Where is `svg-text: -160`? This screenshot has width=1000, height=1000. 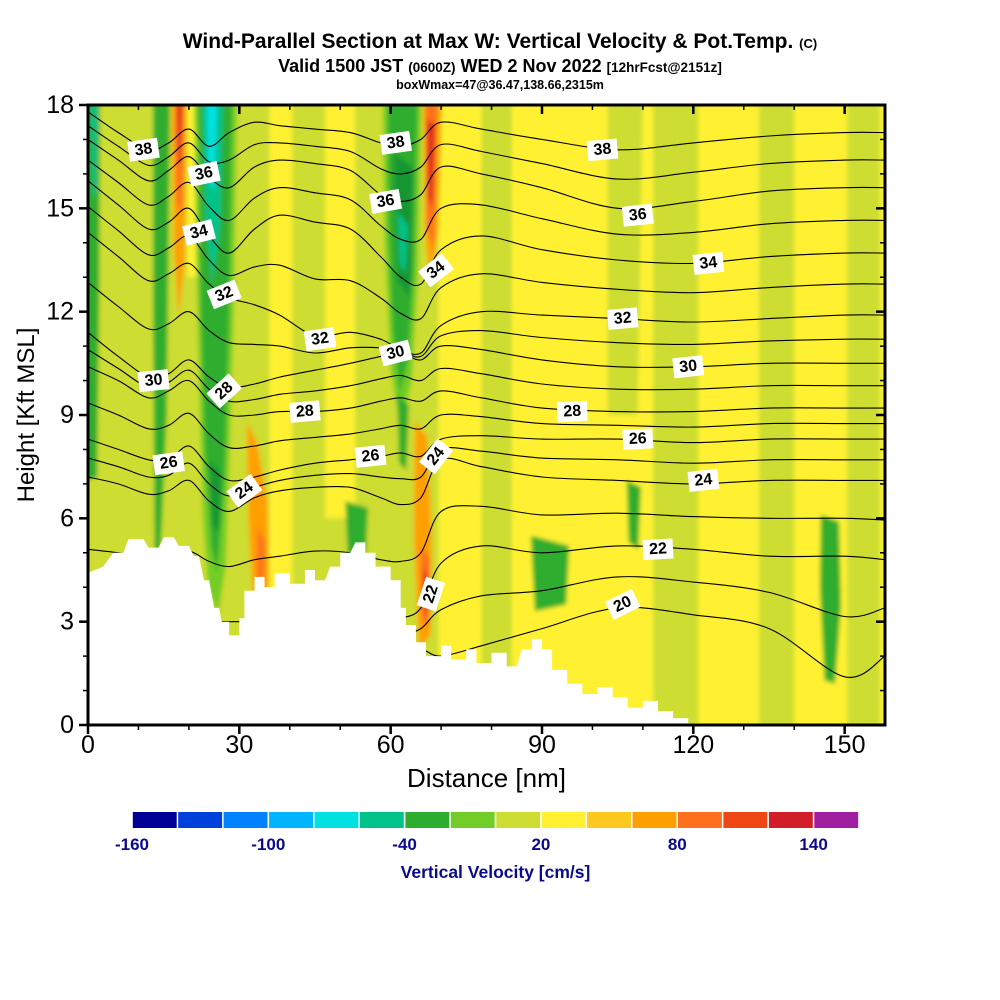 svg-text: -160 is located at coordinates (132, 844).